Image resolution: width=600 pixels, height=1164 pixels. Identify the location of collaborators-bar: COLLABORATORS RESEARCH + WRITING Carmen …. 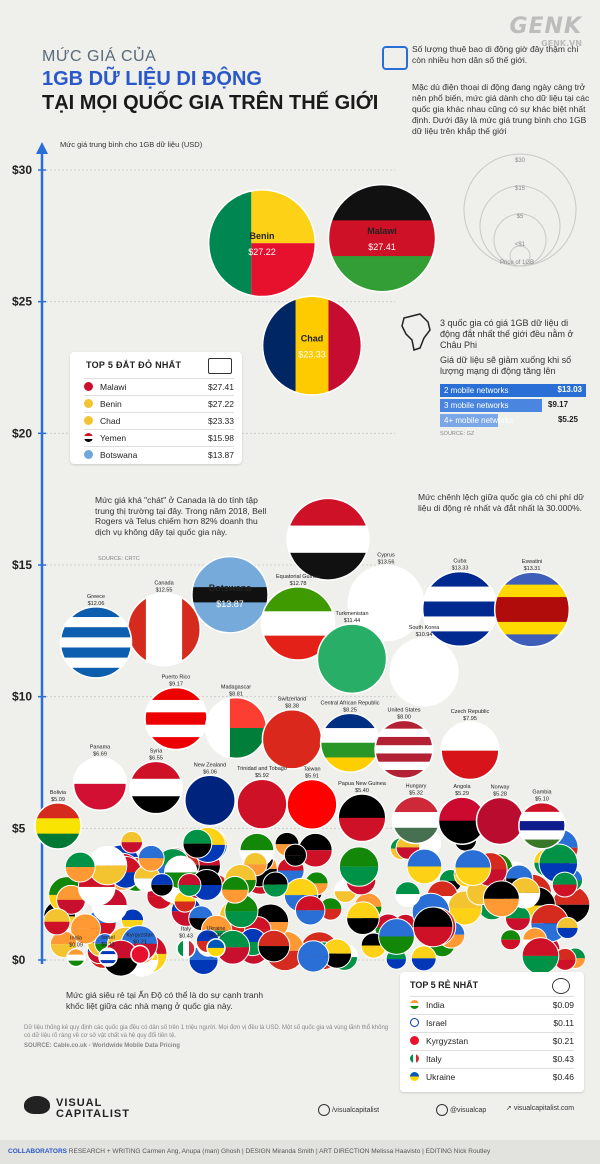
(300, 1152).